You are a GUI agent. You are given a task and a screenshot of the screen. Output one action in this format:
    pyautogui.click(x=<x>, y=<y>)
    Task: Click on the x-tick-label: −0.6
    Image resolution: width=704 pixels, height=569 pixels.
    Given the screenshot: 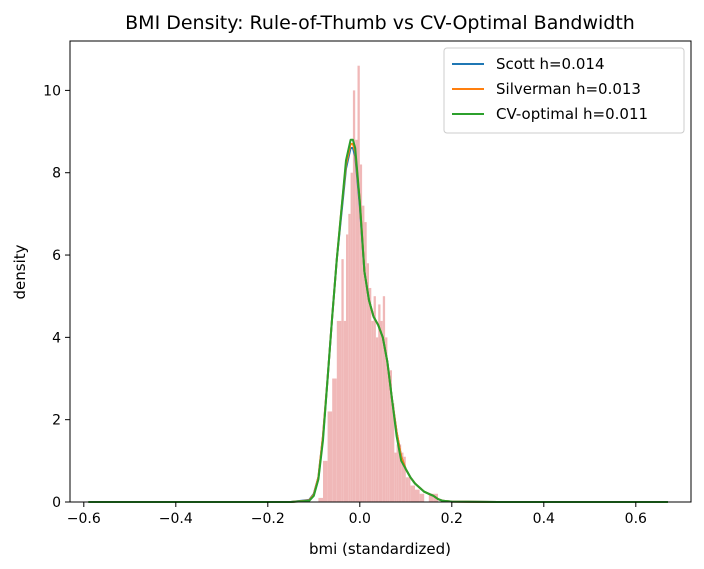 What is the action you would take?
    pyautogui.click(x=84, y=519)
    